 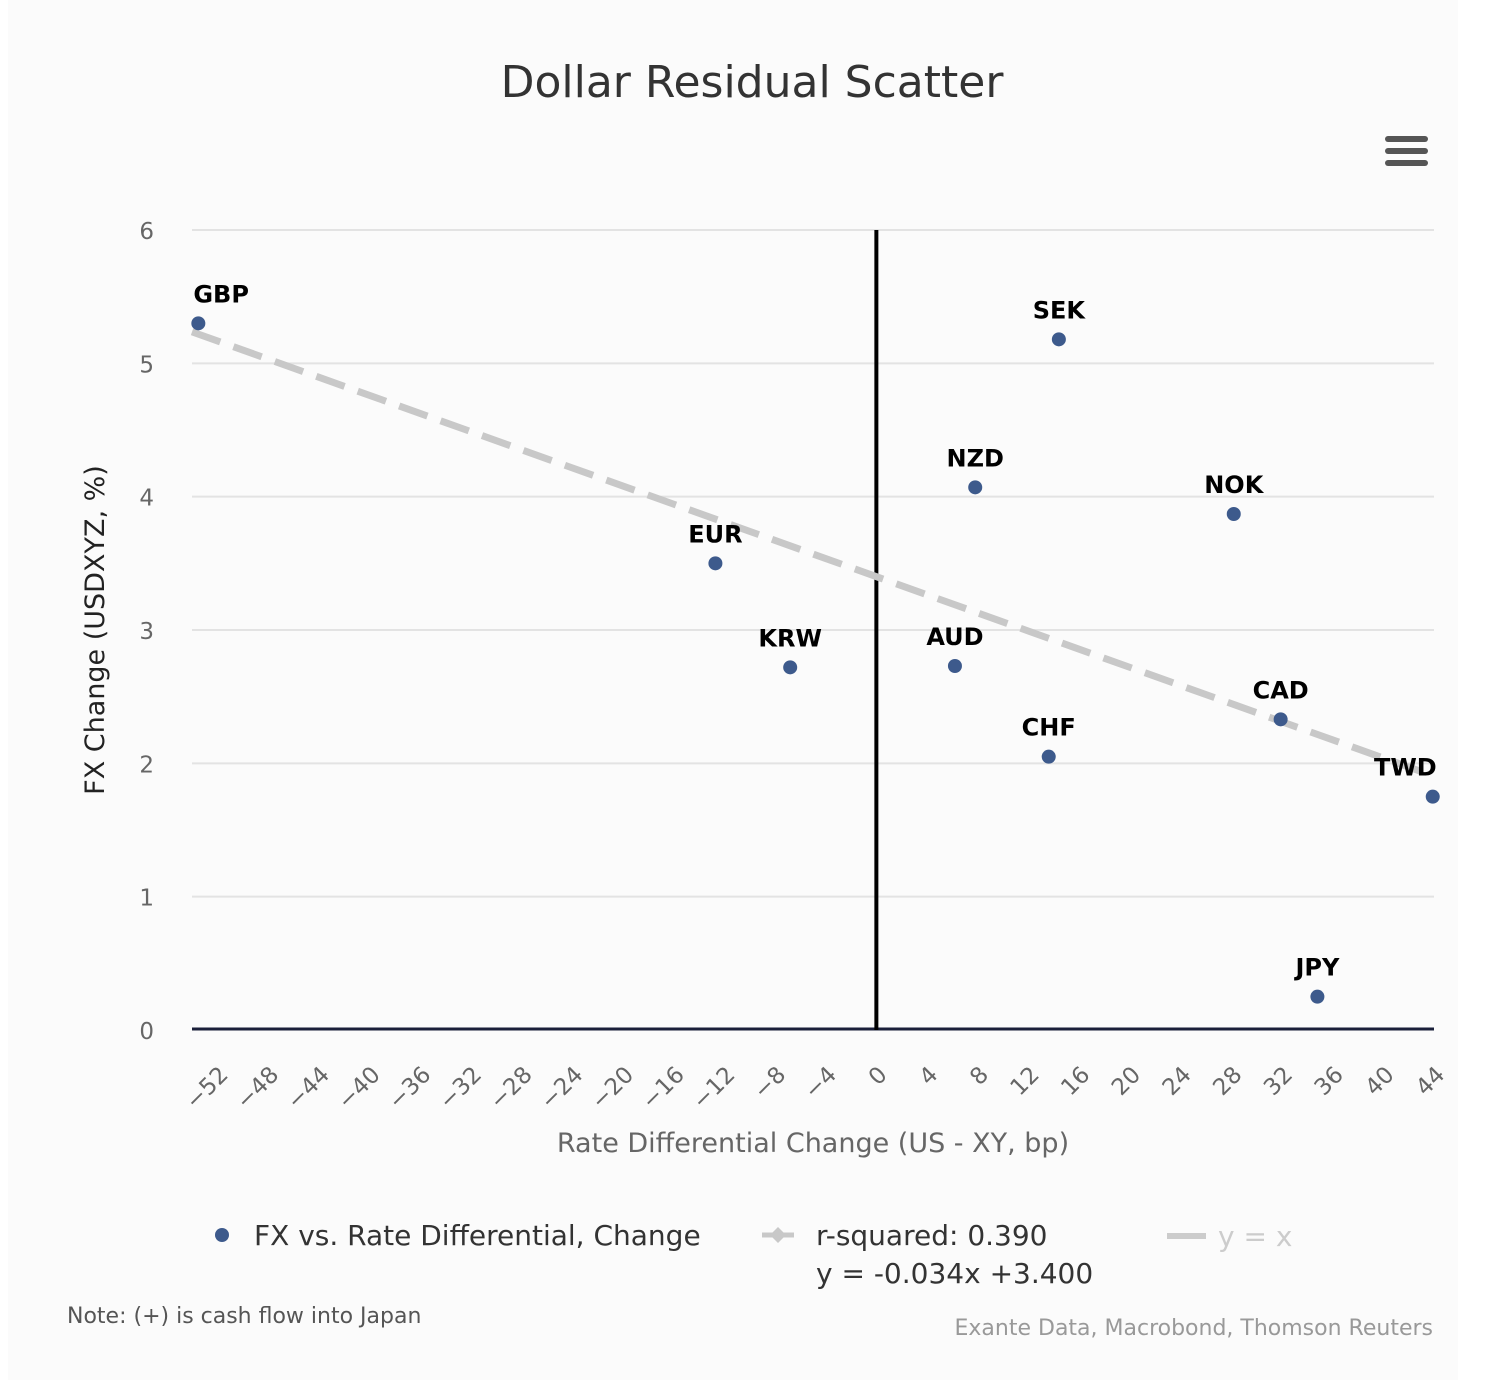 I want to click on x-tick-label: −16, so click(x=663, y=1088).